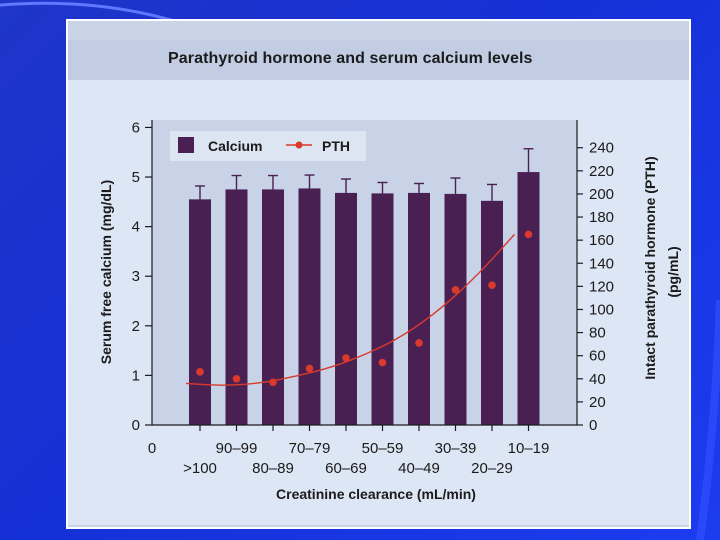 This screenshot has width=720, height=540. I want to click on title-bar, so click(378, 60).